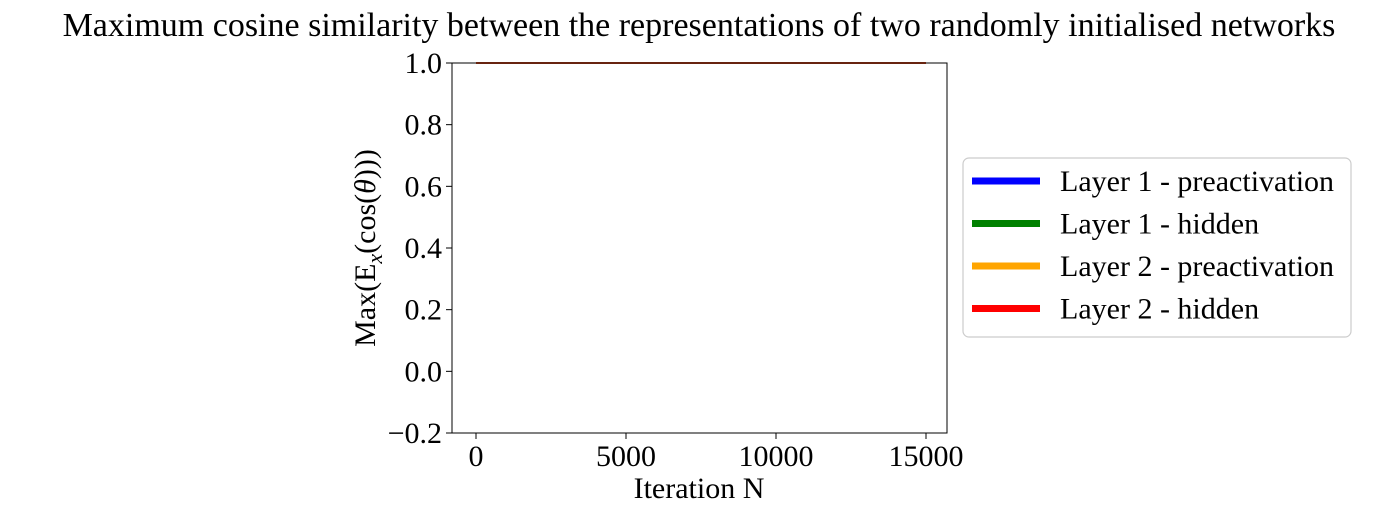 The height and width of the screenshot is (512, 1398). I want to click on legend-box, so click(1157, 247).